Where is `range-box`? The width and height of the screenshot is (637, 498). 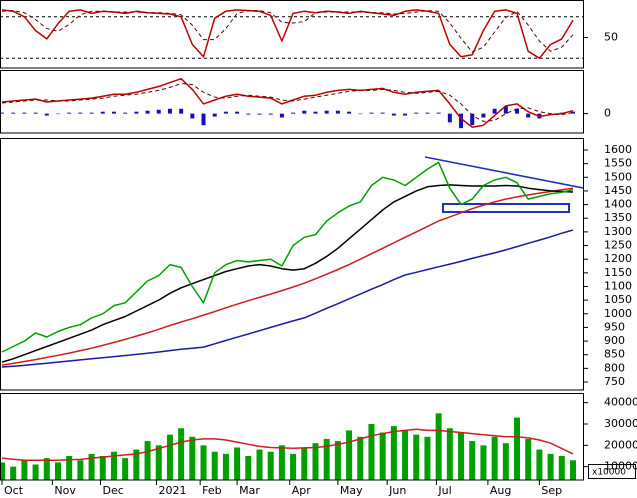
range-box is located at coordinates (506, 208).